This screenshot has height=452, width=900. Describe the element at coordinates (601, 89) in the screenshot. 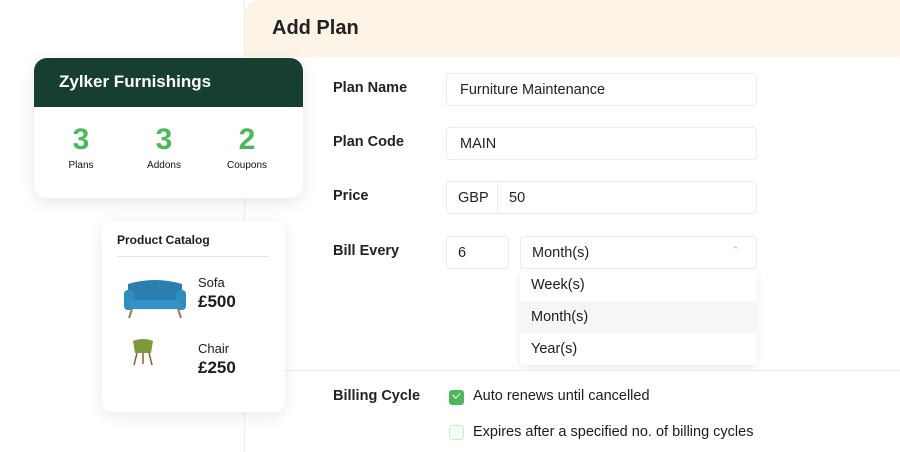

I see `plan-name-input: Furniture Maintenance` at that location.